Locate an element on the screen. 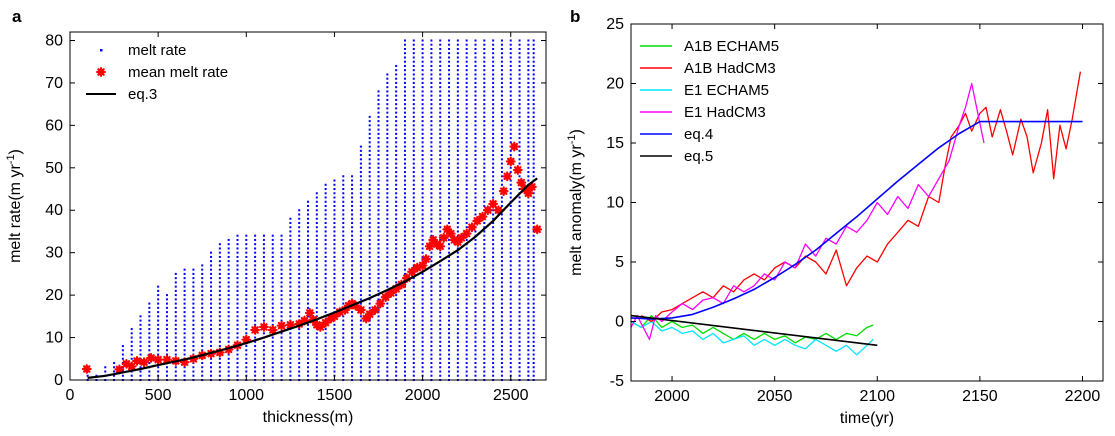 Image resolution: width=1115 pixels, height=436 pixels. a-x-tick-label: 2500 is located at coordinates (511, 395).